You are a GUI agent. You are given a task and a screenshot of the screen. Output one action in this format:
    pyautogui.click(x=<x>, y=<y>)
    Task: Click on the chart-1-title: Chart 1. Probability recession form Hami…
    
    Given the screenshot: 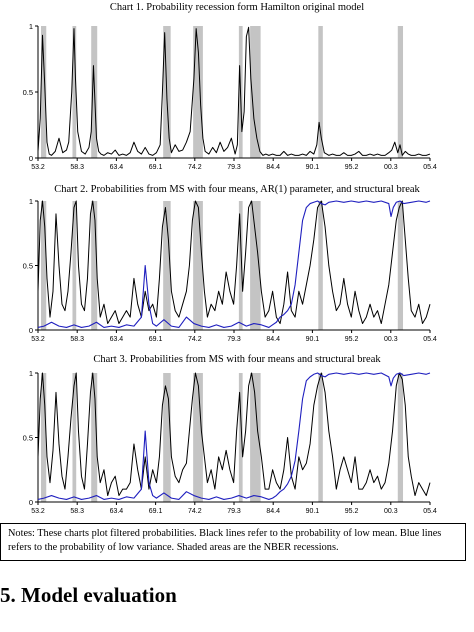 What is the action you would take?
    pyautogui.click(x=237, y=7)
    